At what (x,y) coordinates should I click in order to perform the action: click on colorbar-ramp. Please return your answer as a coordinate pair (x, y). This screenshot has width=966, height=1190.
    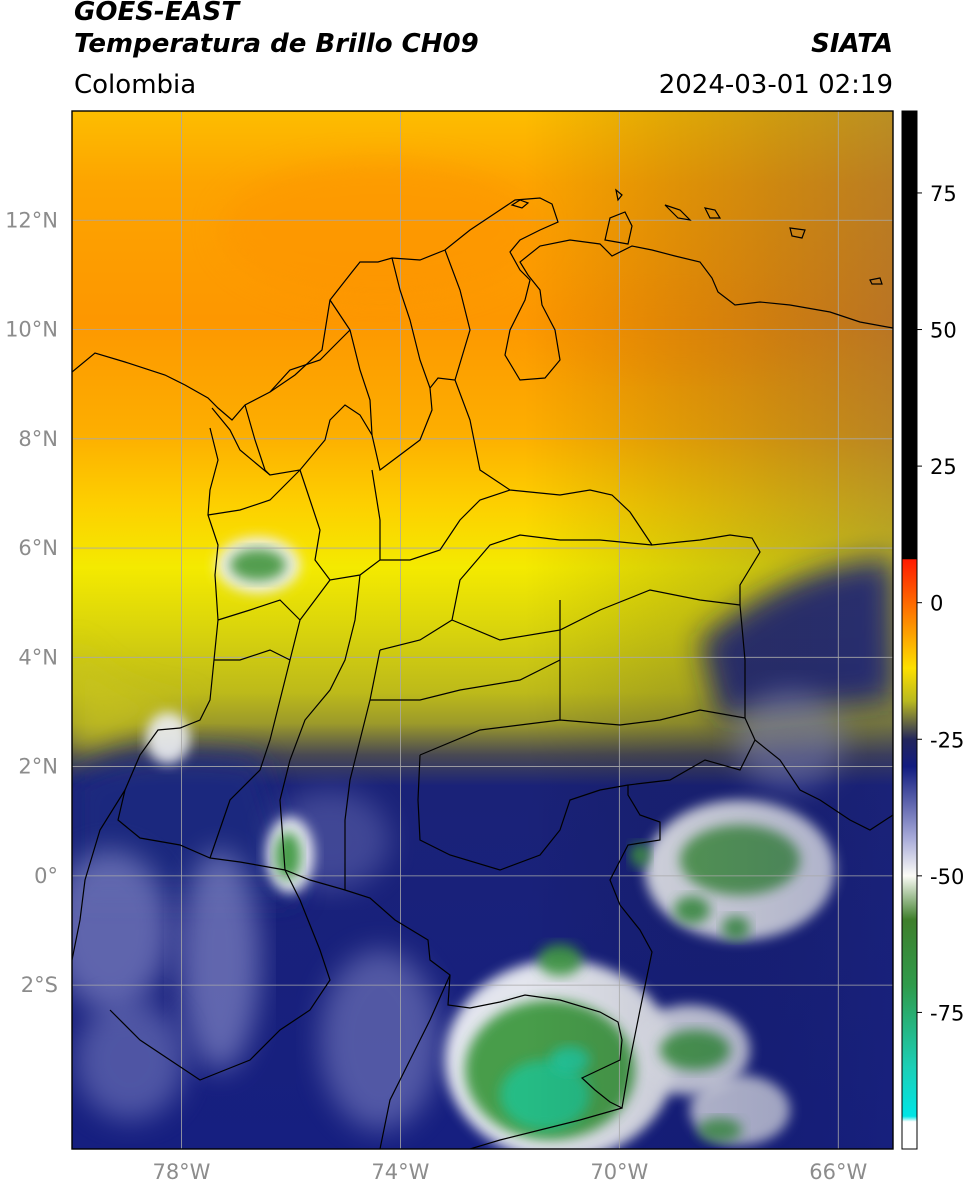
    Looking at the image, I should click on (909, 630).